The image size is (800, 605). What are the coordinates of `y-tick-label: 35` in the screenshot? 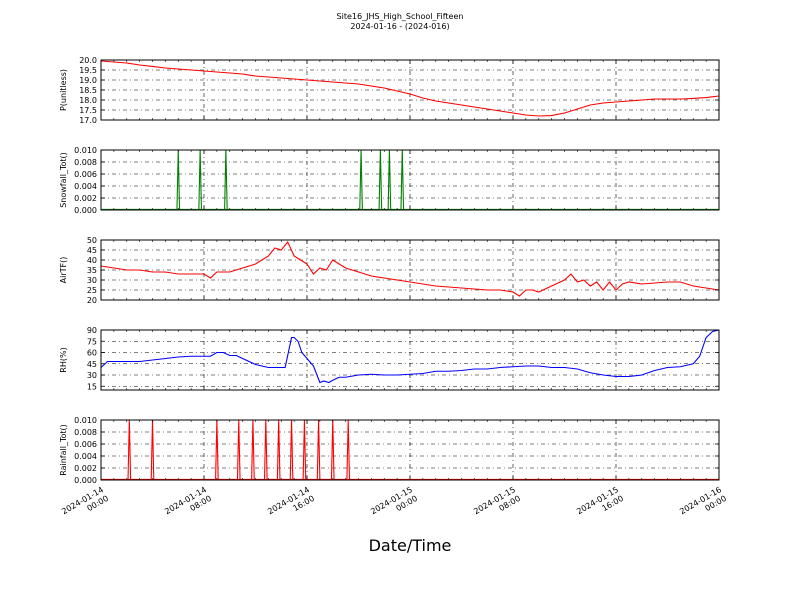 It's located at (92, 270).